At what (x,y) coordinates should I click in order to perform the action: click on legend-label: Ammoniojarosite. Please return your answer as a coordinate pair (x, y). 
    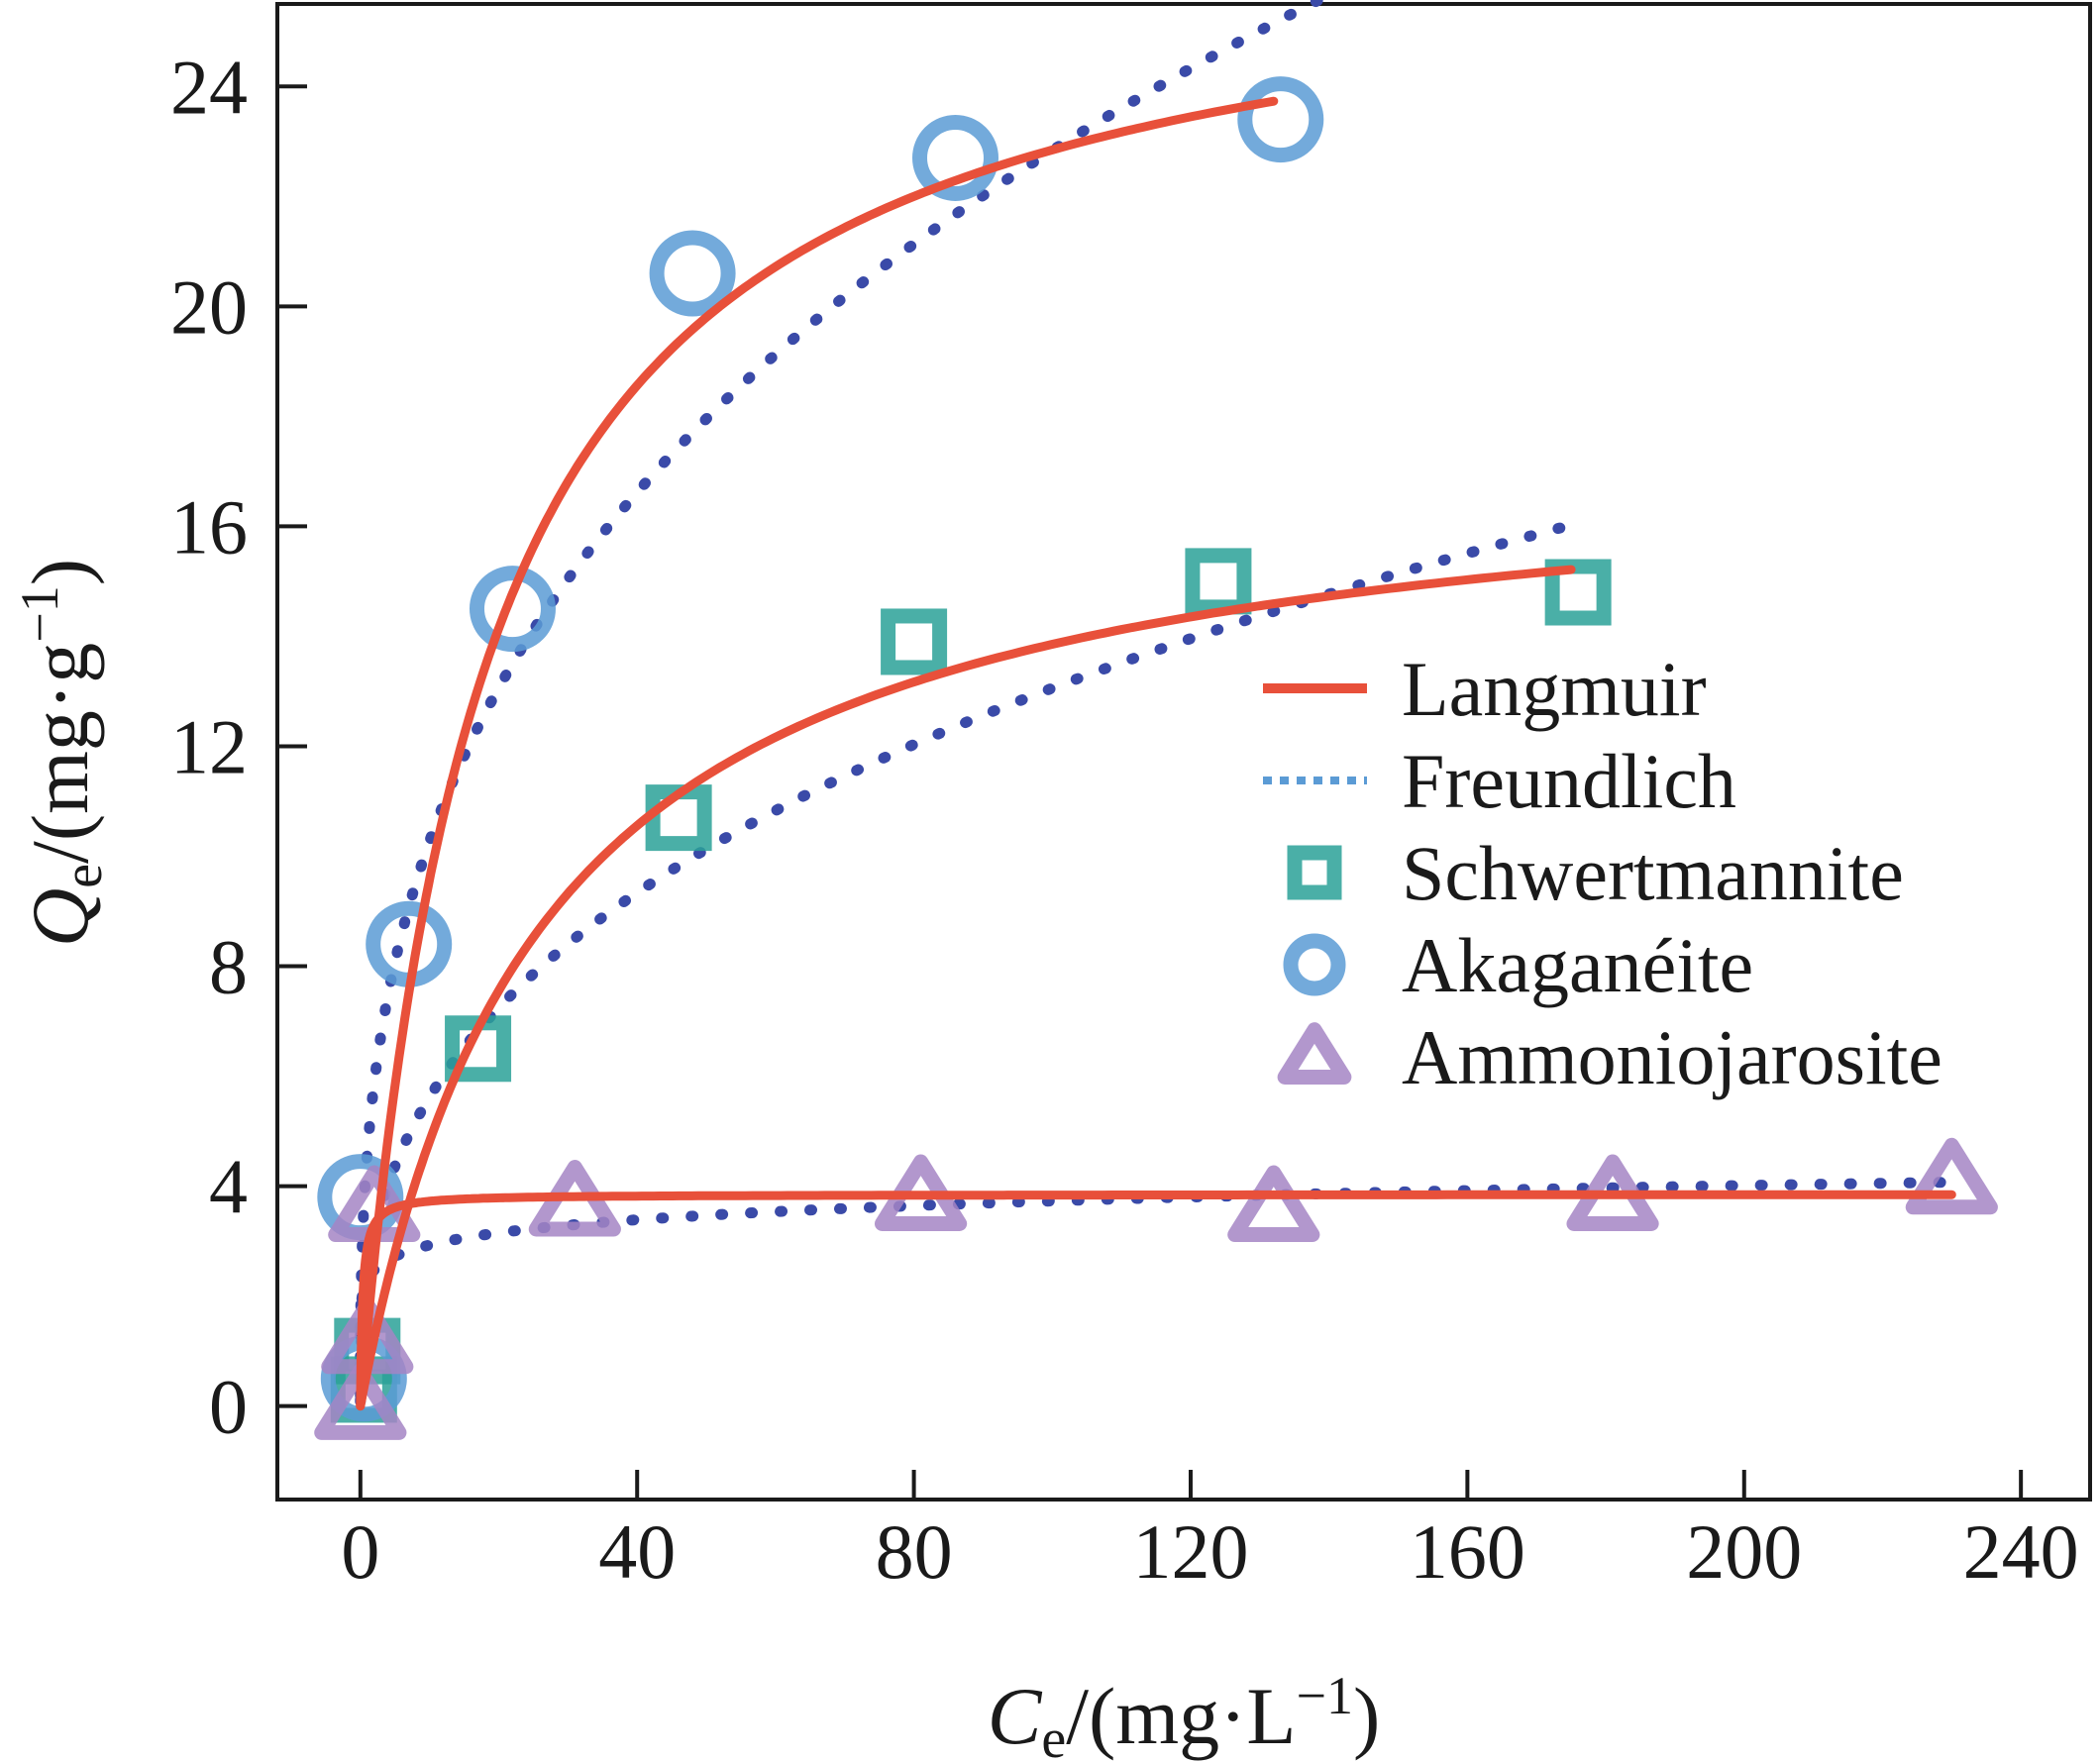
    Looking at the image, I should click on (1672, 1057).